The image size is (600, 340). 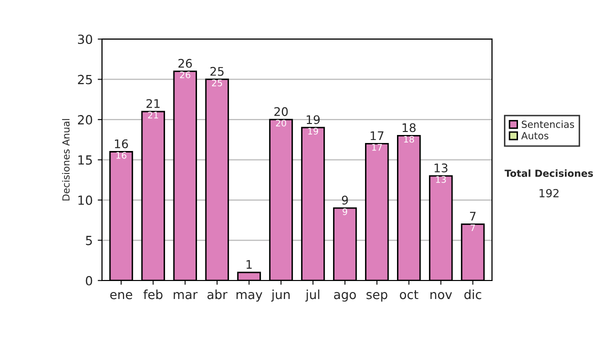 I want to click on x-tick-label: may, so click(x=249, y=297).